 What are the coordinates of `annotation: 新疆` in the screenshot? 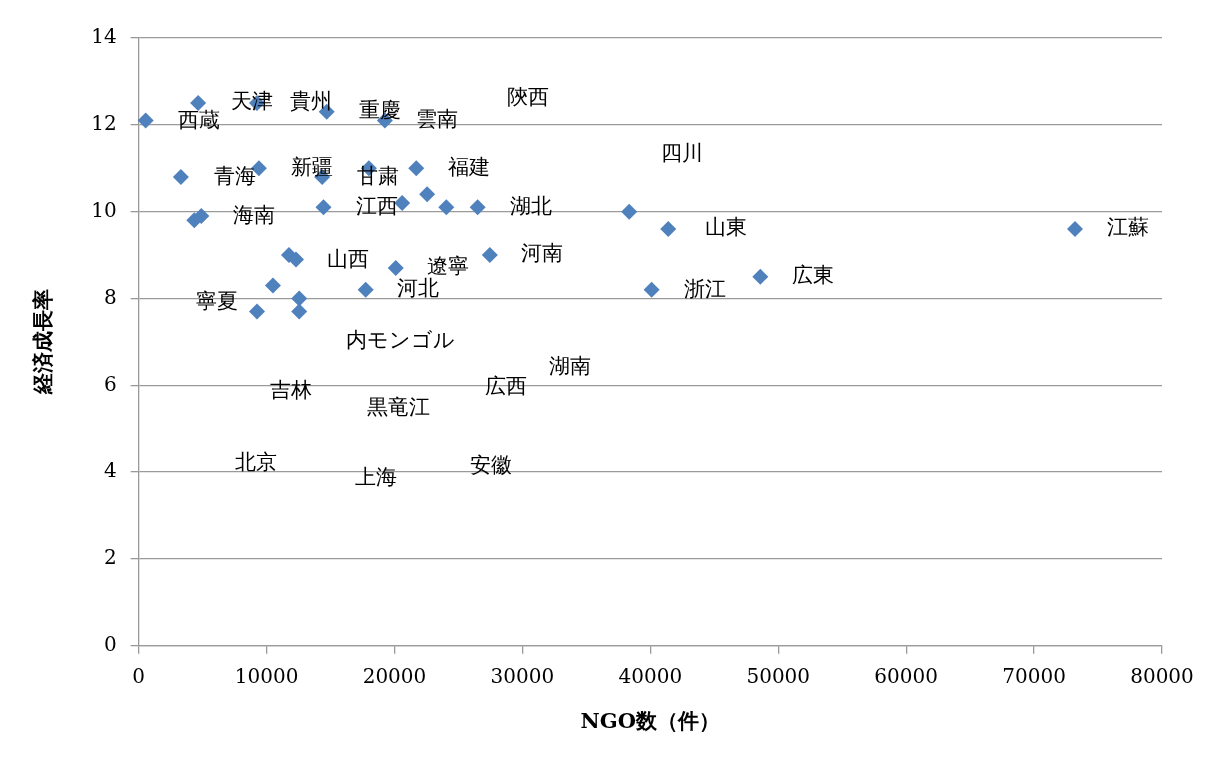 It's located at (312, 166).